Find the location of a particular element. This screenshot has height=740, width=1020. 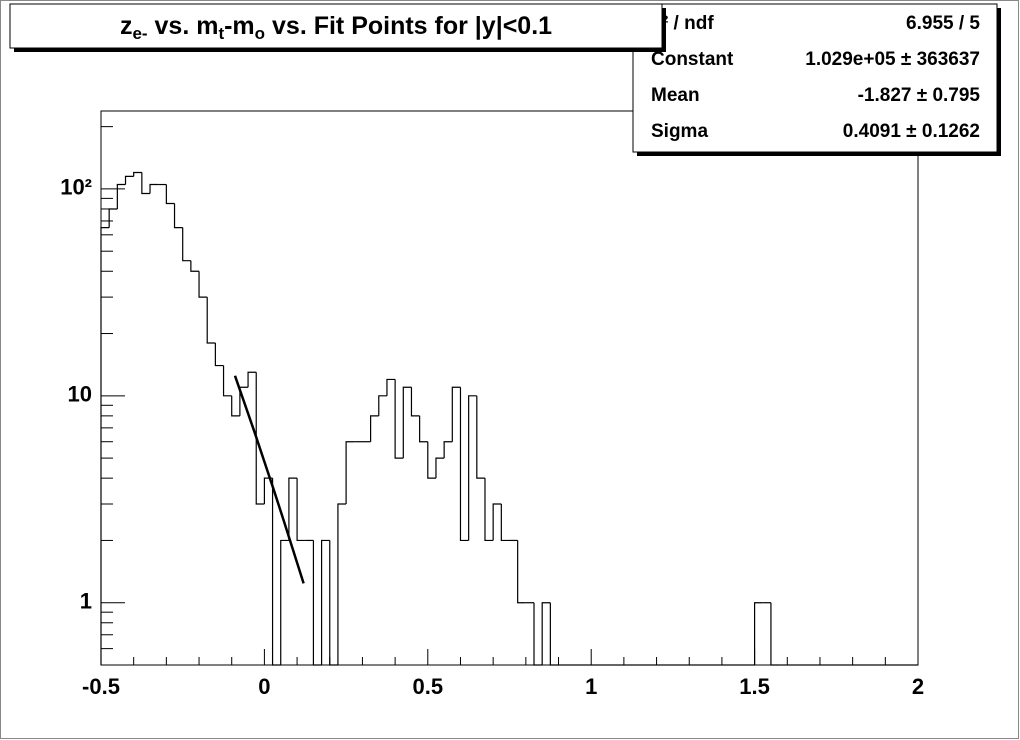

title-box: ze- vs. mt-mo vs. Fit Points for |y|<0.1 is located at coordinates (337, 27).